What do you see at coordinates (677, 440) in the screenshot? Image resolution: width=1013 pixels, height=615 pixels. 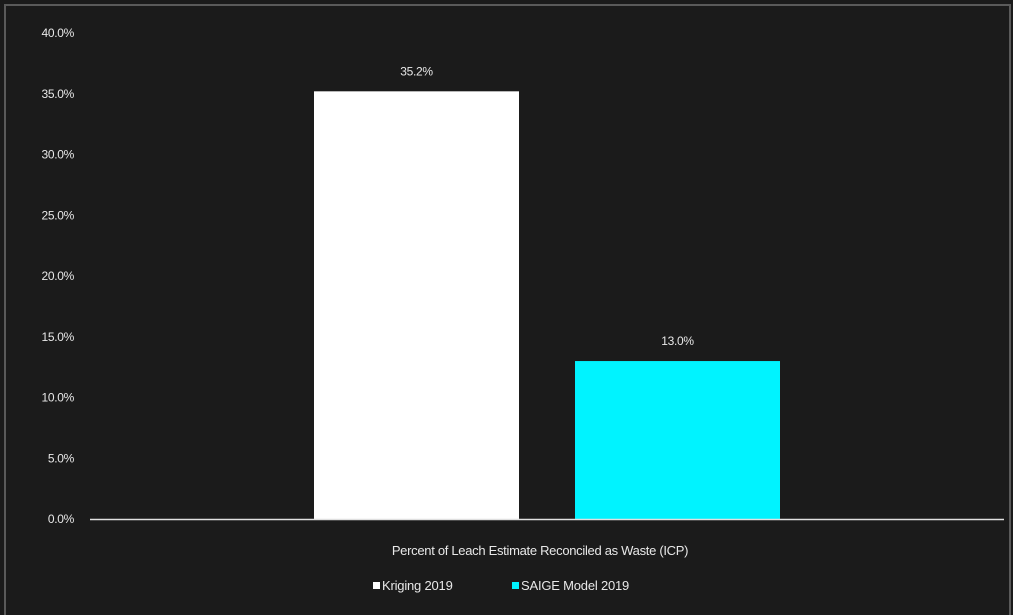 I see `bar-saige-model-2019` at bounding box center [677, 440].